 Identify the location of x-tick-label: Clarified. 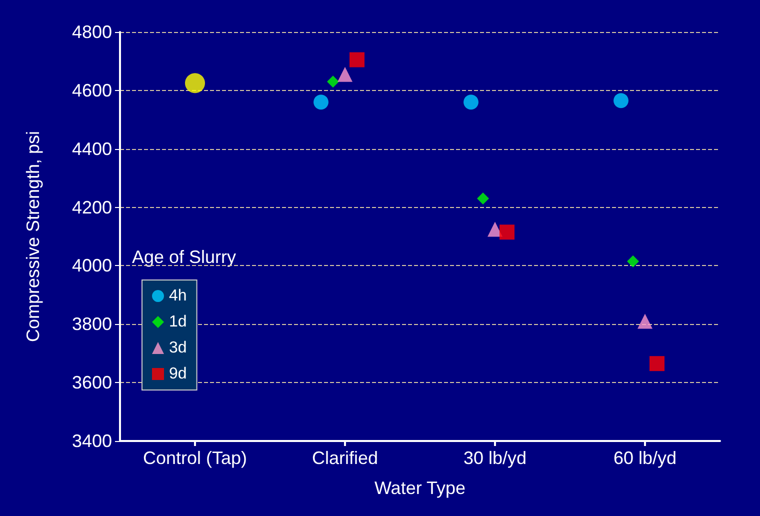
(345, 458).